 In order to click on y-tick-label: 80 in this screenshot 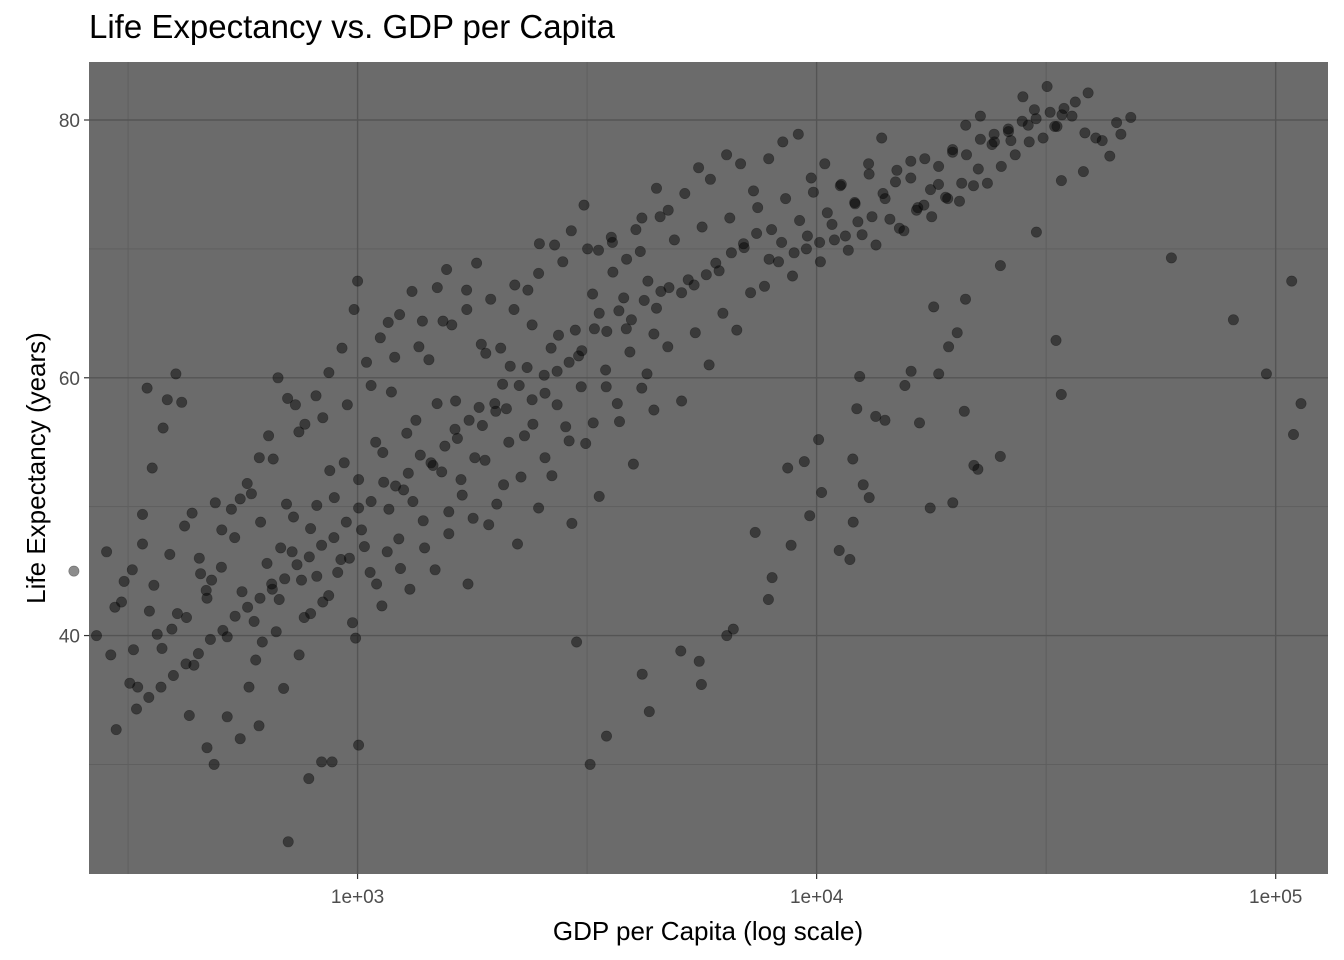, I will do `click(69, 121)`.